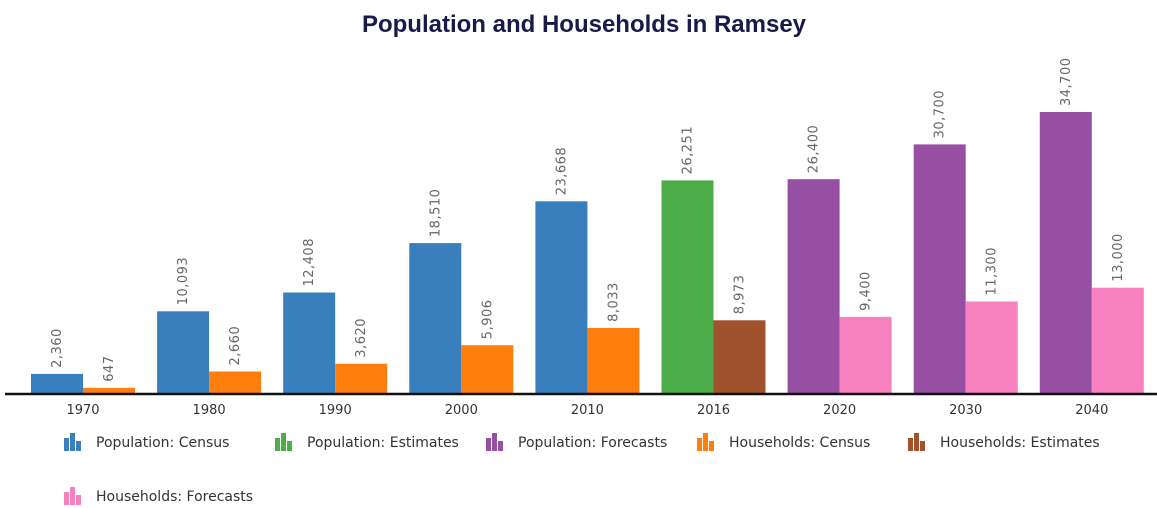  I want to click on bar-population-estimates-2016, so click(687, 286).